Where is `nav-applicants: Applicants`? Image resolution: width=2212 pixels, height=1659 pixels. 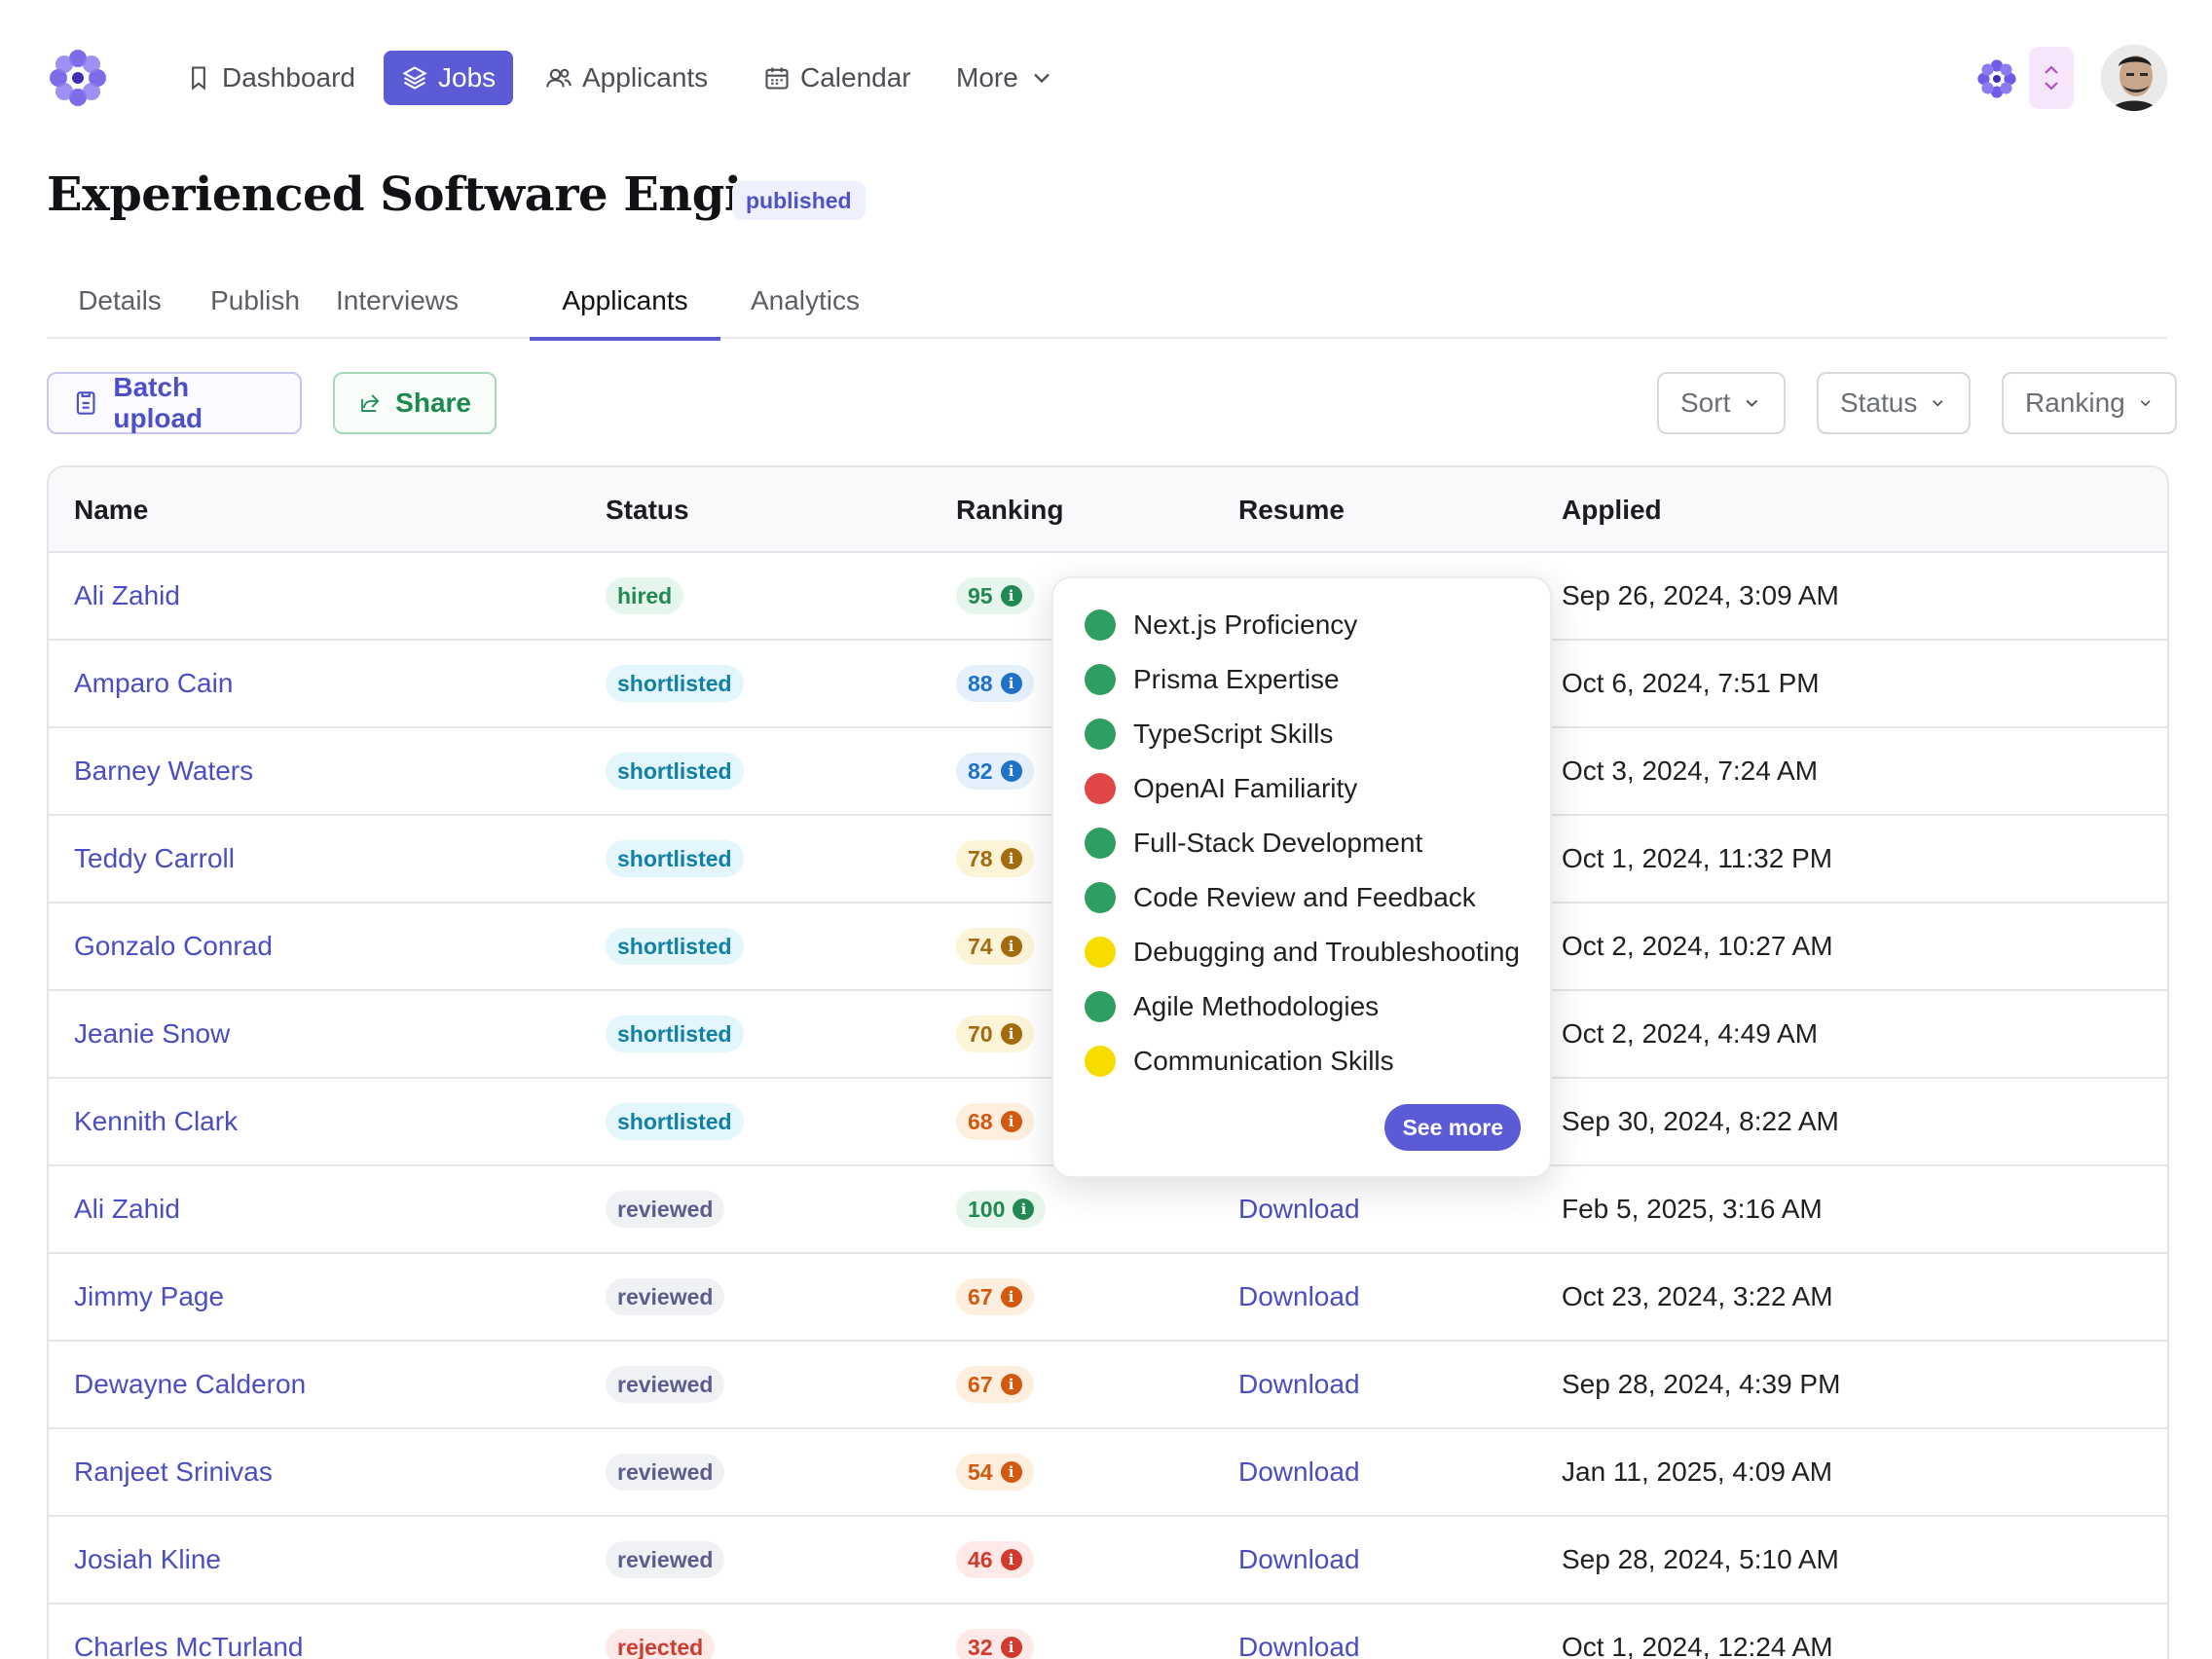
nav-applicants: Applicants is located at coordinates (626, 78).